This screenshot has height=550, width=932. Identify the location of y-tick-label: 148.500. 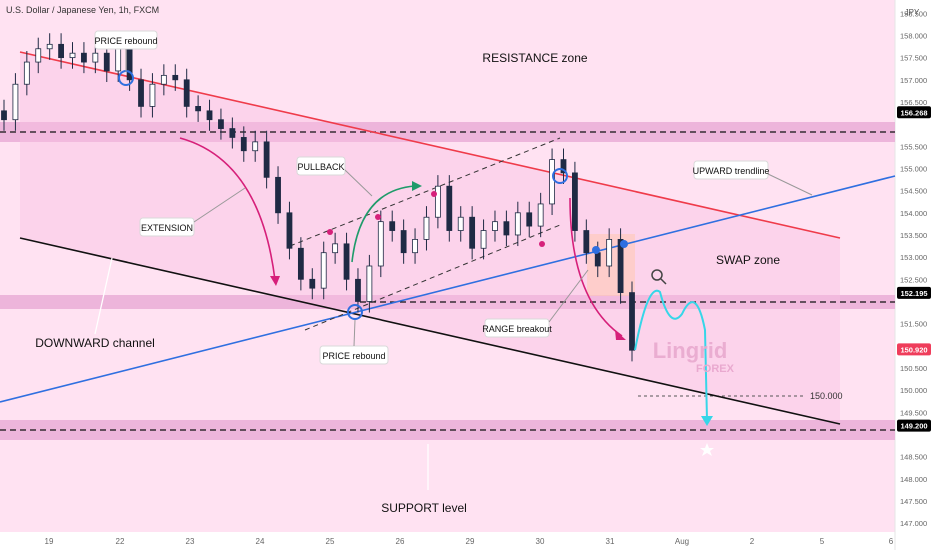
(913, 457).